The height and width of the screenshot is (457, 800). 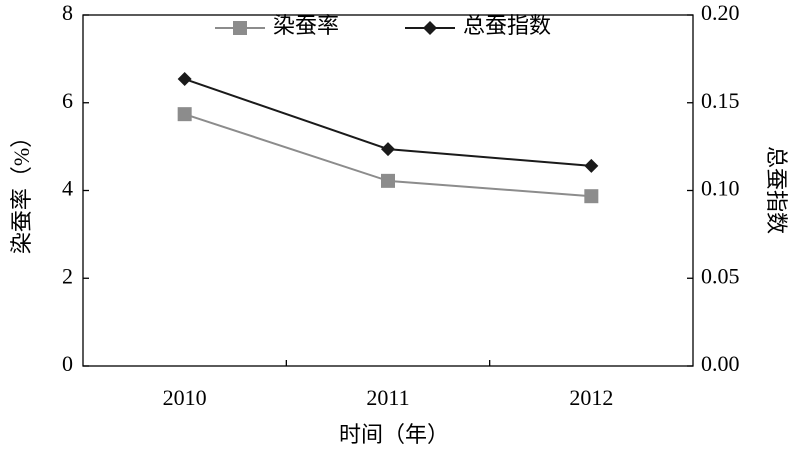 I want to click on y2-tick-label: 0.05, so click(x=720, y=275).